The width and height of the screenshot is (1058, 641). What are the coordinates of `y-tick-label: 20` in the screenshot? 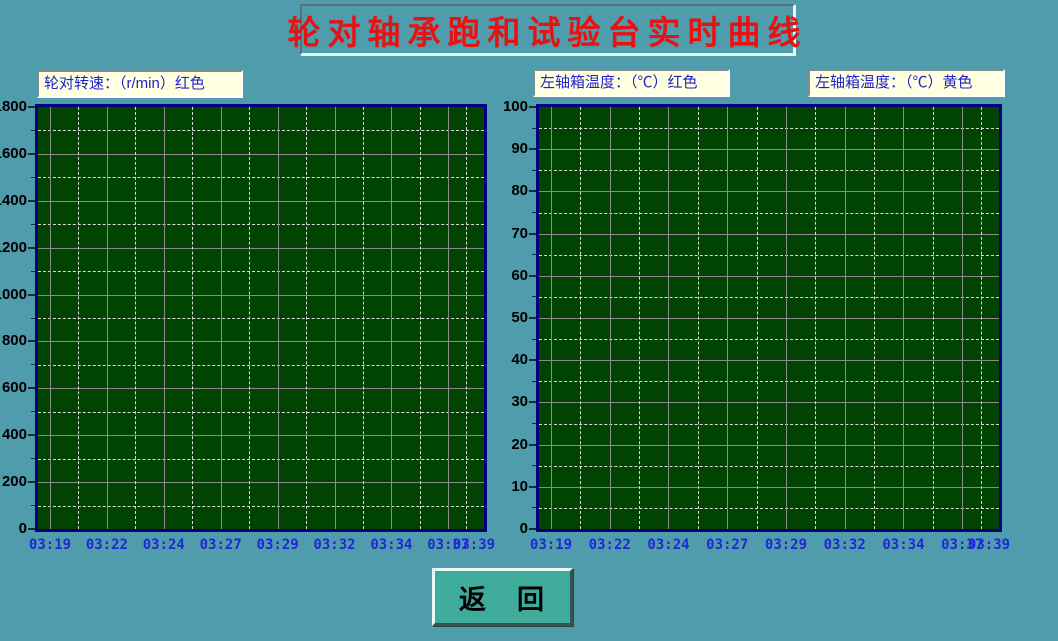 It's located at (519, 444).